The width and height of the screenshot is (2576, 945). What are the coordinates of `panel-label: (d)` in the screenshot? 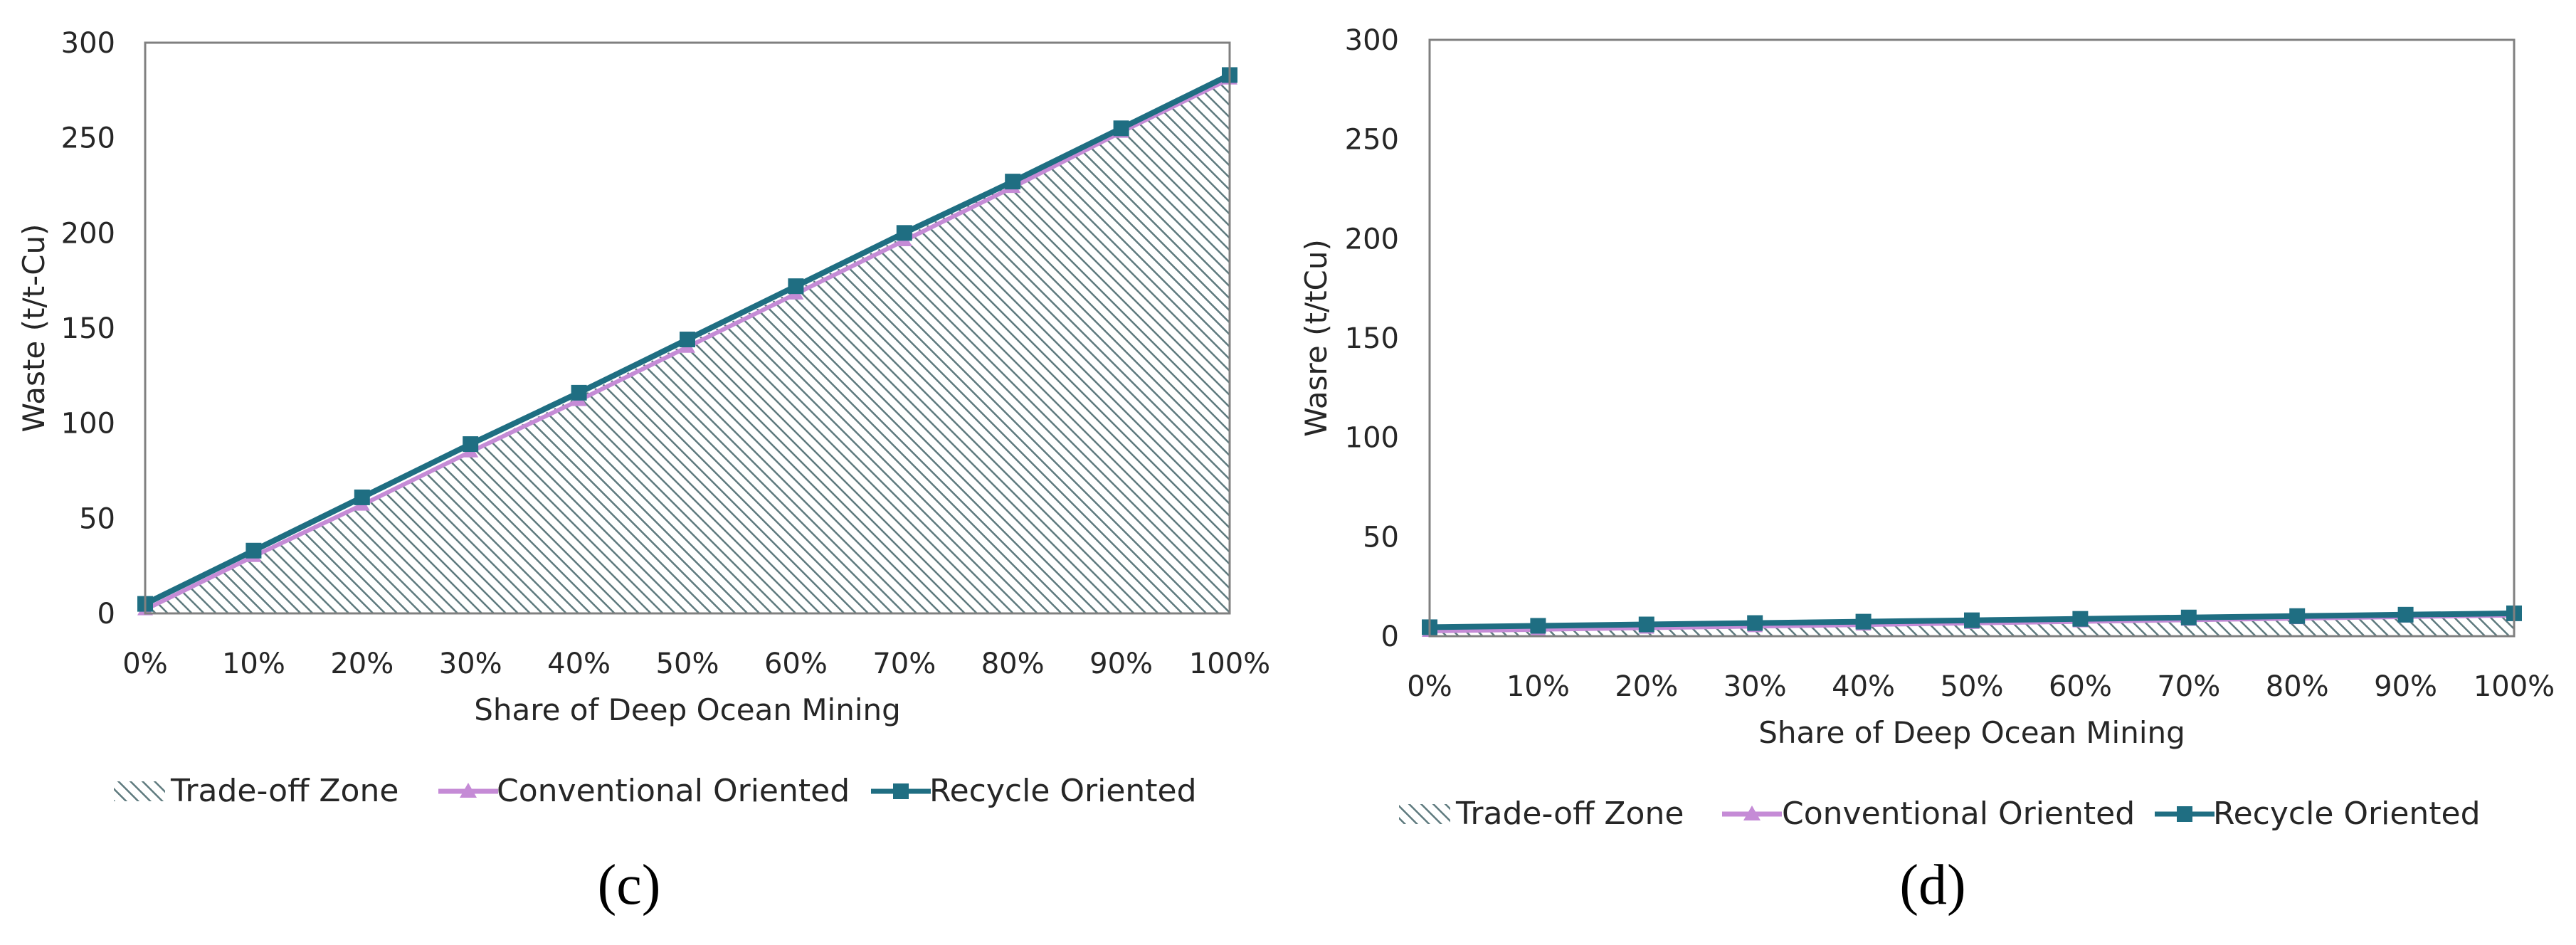 It's located at (1932, 885).